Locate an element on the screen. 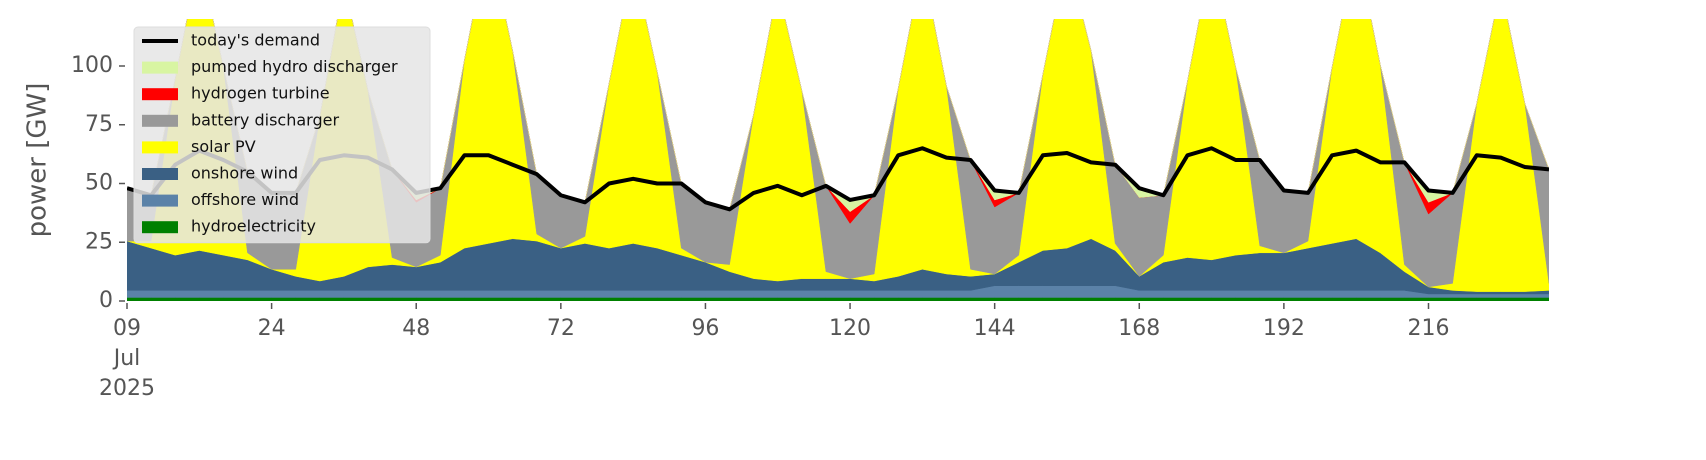 This screenshot has width=1706, height=460. x-tick-label: 168 is located at coordinates (1139, 328).